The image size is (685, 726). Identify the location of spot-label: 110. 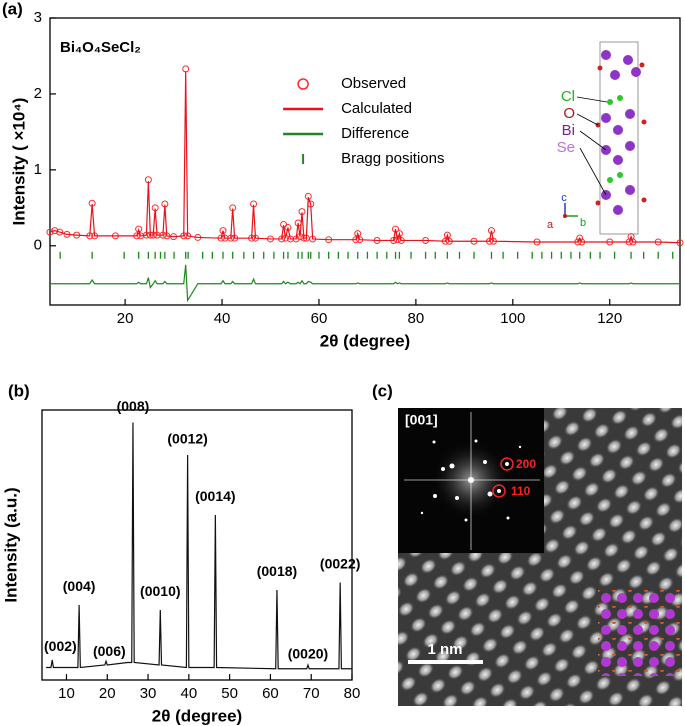
(521, 491).